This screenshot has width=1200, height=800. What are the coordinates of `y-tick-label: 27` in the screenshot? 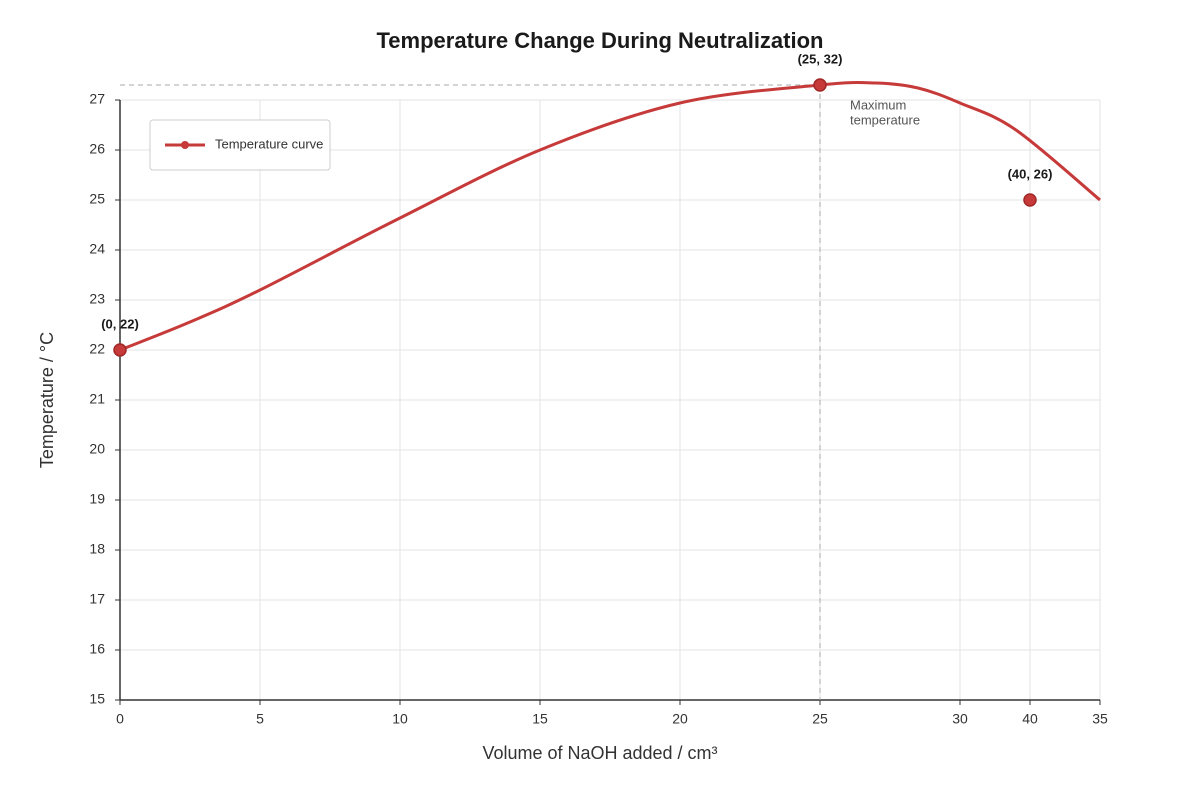 It's located at (97, 99).